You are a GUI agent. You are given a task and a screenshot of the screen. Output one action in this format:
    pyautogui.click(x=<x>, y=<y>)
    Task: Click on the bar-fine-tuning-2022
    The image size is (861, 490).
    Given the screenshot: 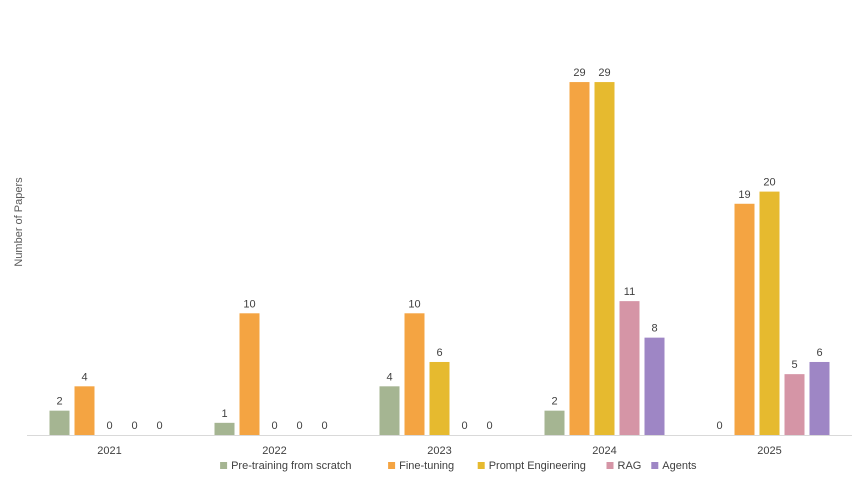 What is the action you would take?
    pyautogui.click(x=249, y=374)
    